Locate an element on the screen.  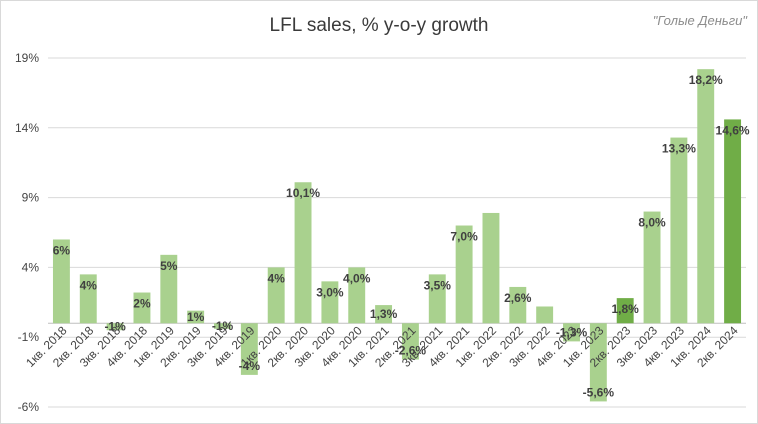
data-label: 8,0% is located at coordinates (652, 223).